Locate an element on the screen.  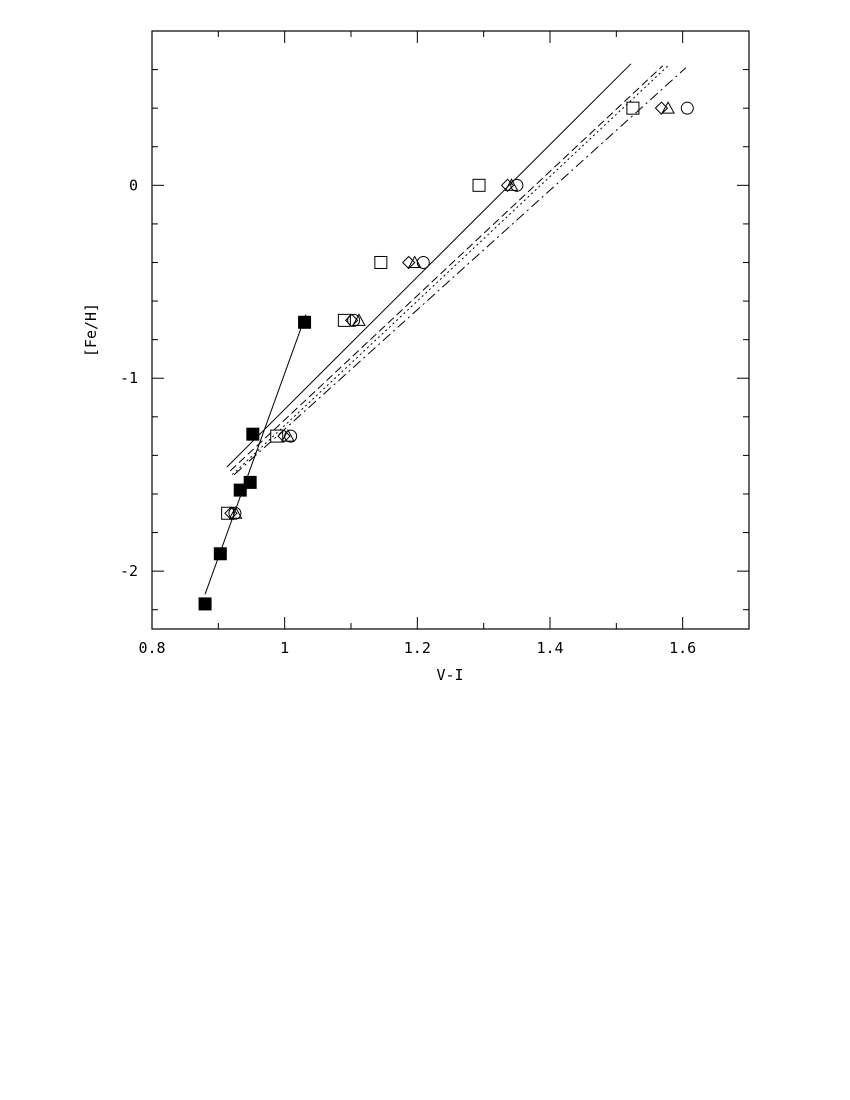
x-tick-label: 0.8 is located at coordinates (151, 648).